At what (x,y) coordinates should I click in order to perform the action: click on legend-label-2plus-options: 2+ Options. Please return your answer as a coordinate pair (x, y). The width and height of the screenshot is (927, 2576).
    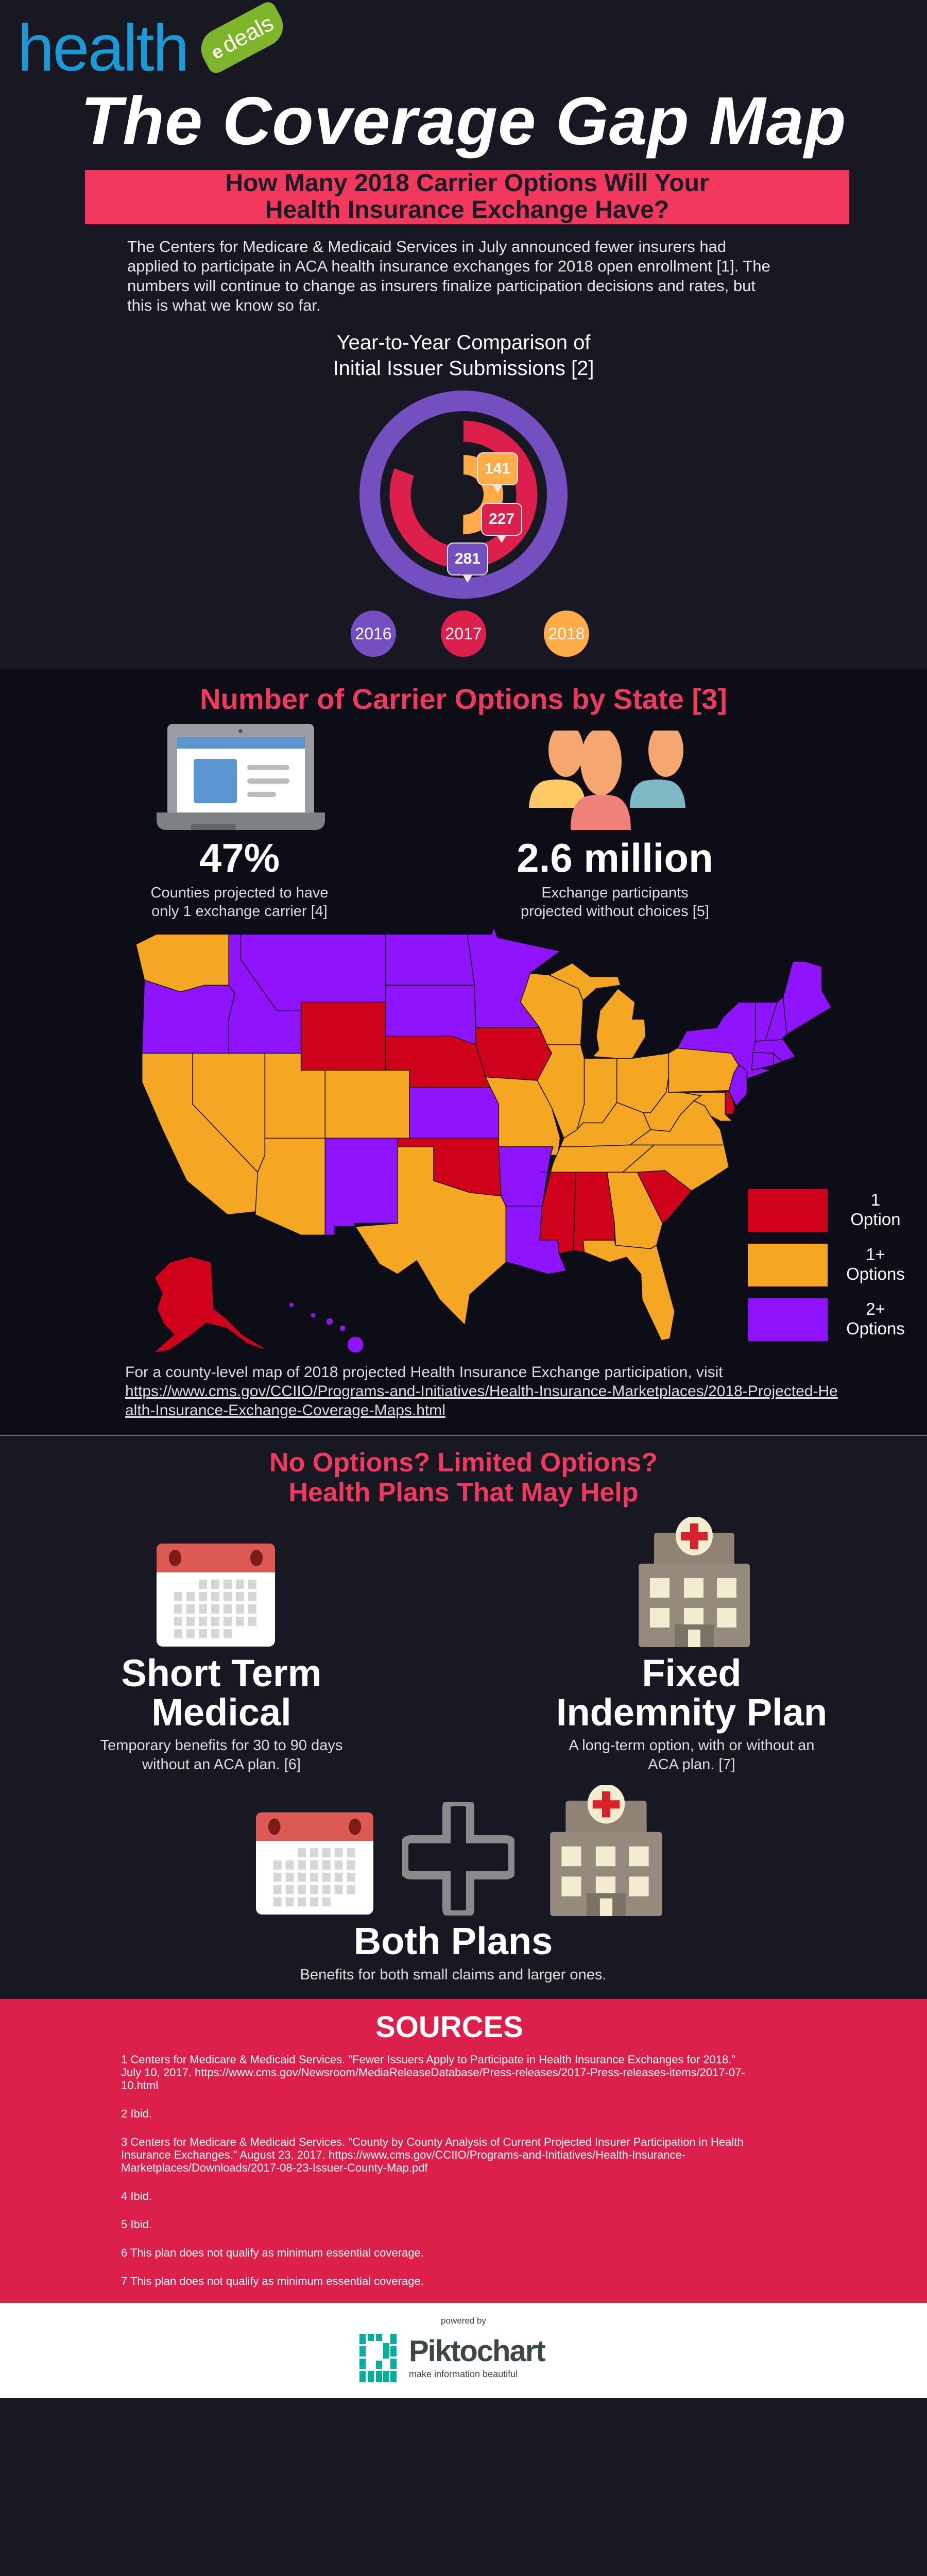
    Looking at the image, I should click on (875, 1318).